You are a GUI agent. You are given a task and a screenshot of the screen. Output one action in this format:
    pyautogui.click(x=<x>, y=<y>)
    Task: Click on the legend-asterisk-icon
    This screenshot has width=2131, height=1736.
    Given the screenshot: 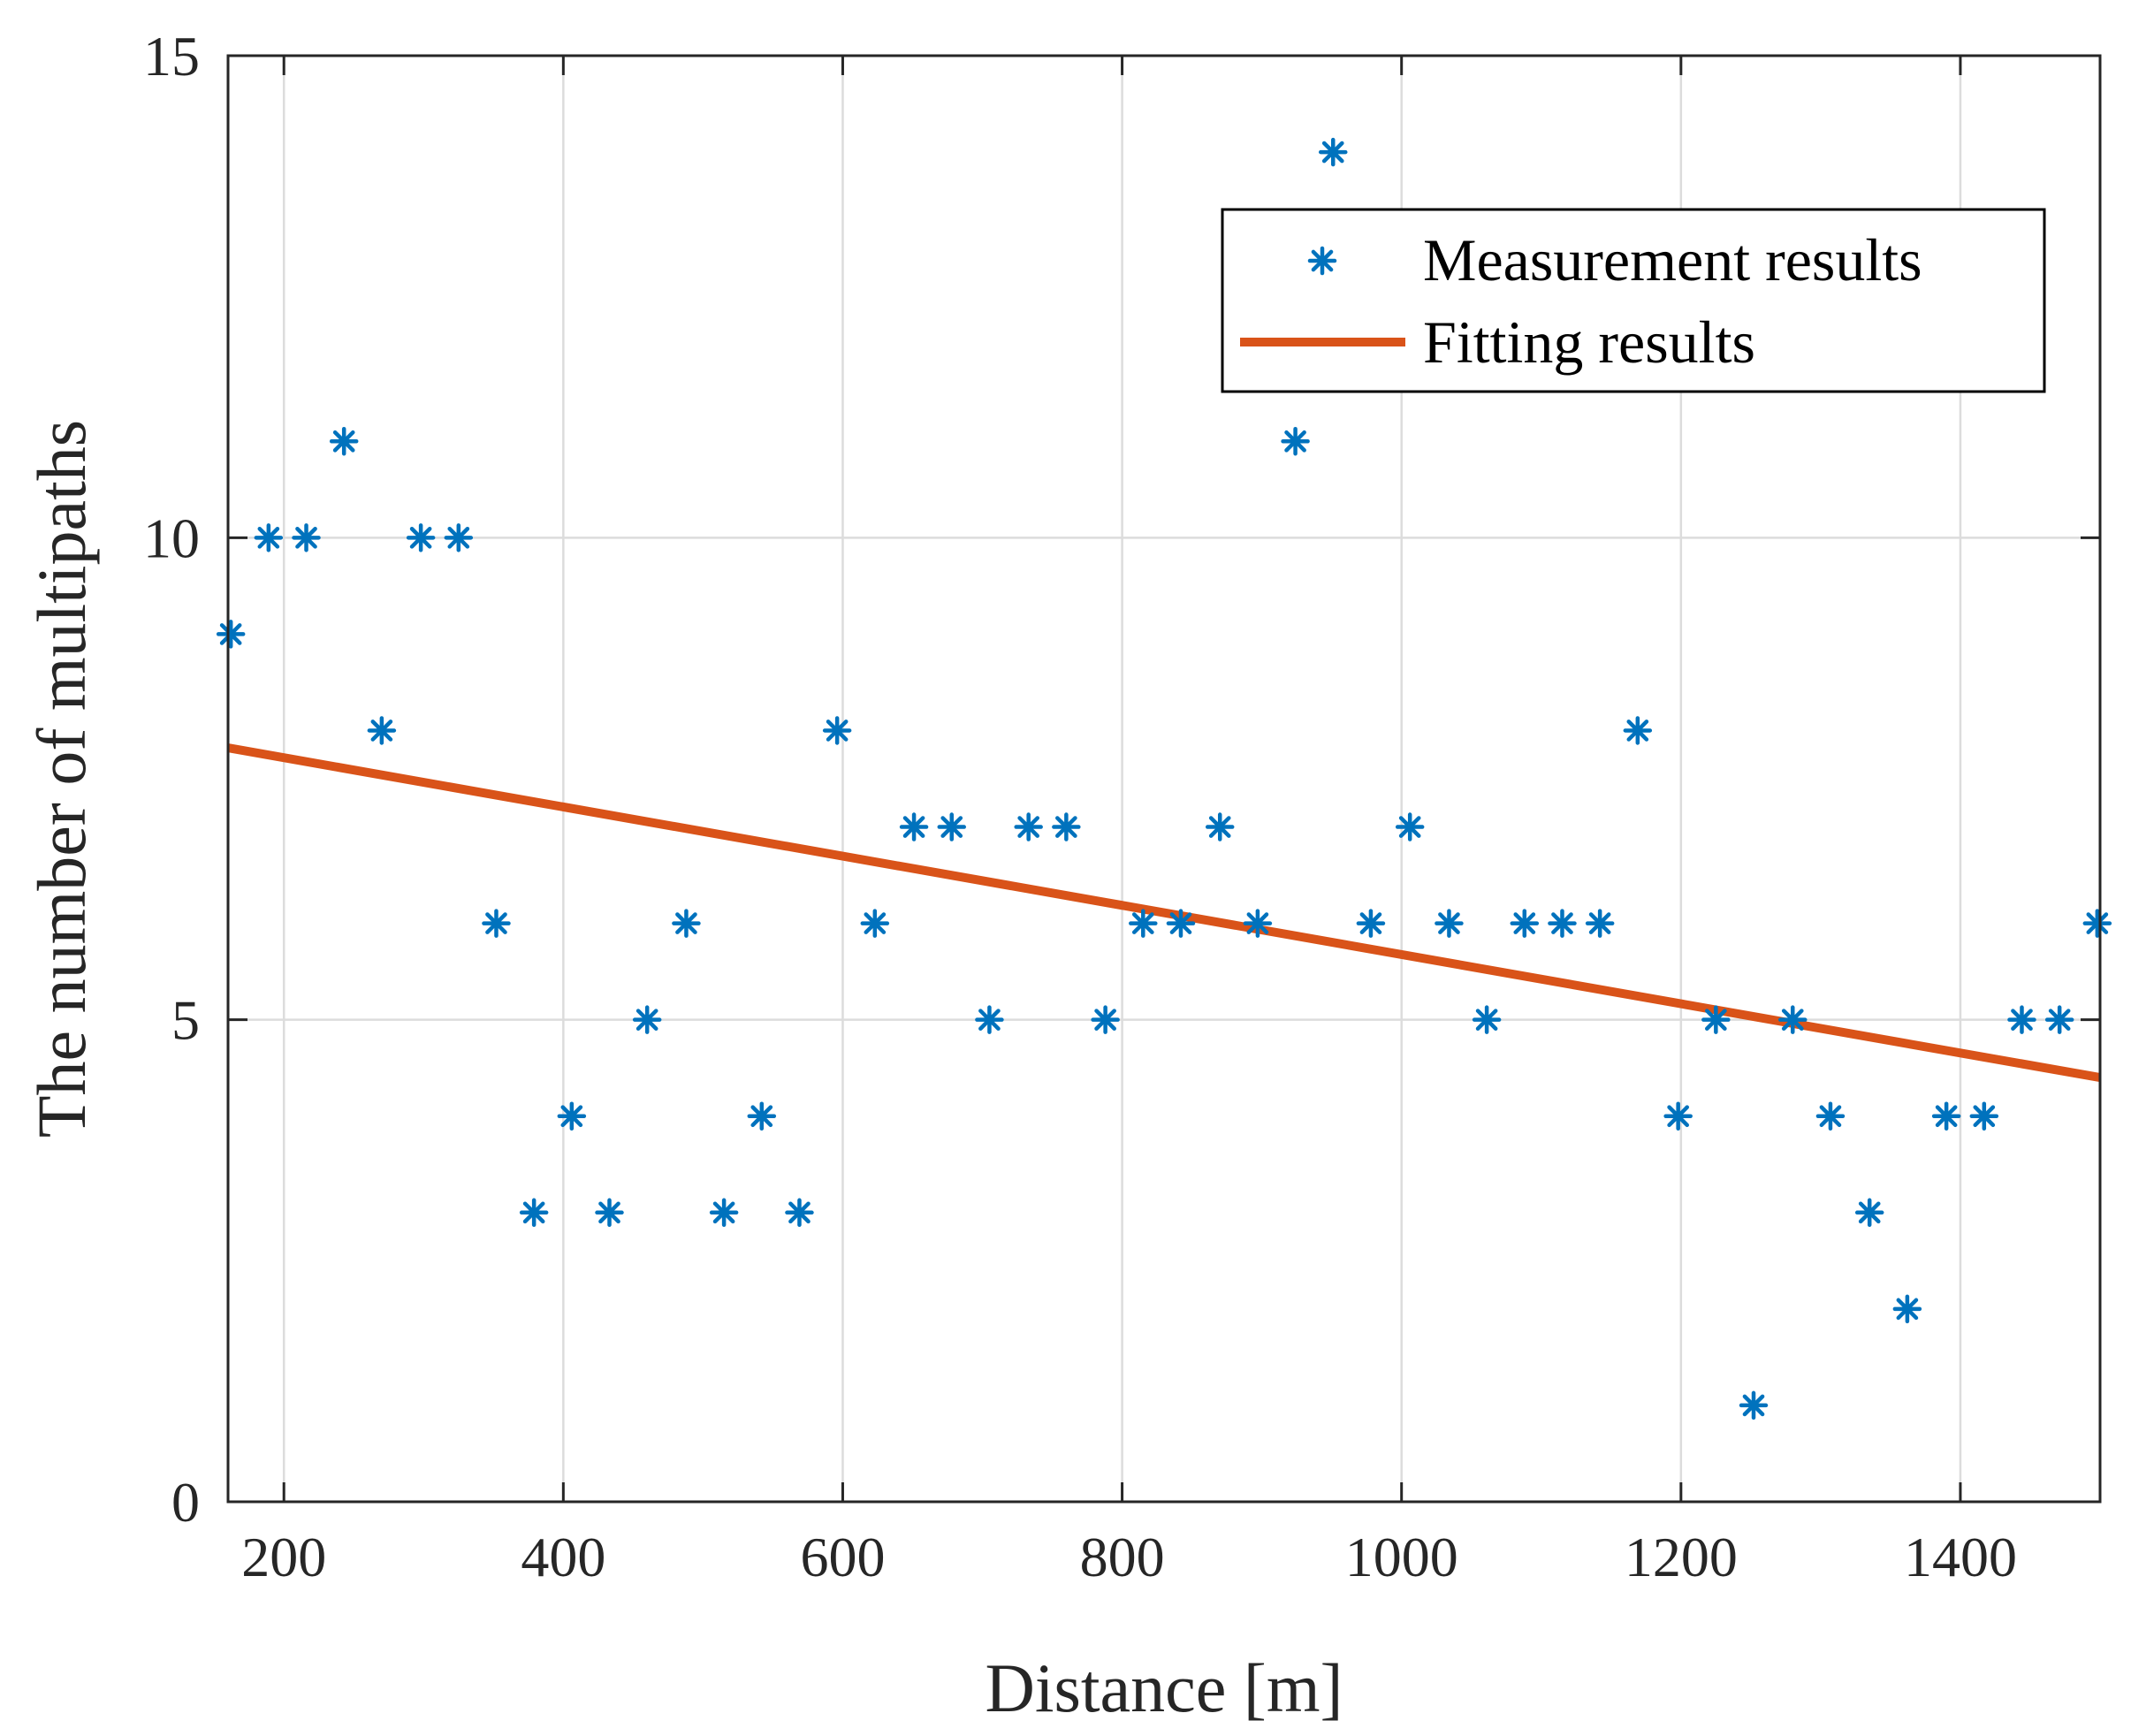 What is the action you would take?
    pyautogui.click(x=1322, y=261)
    